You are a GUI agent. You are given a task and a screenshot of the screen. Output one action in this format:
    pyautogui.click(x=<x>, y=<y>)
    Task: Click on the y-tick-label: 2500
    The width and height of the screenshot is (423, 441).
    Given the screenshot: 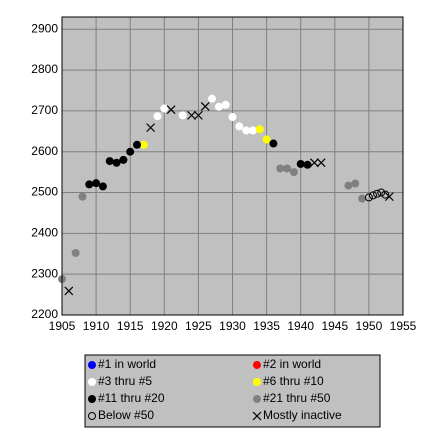 What is the action you would take?
    pyautogui.click(x=44, y=192)
    